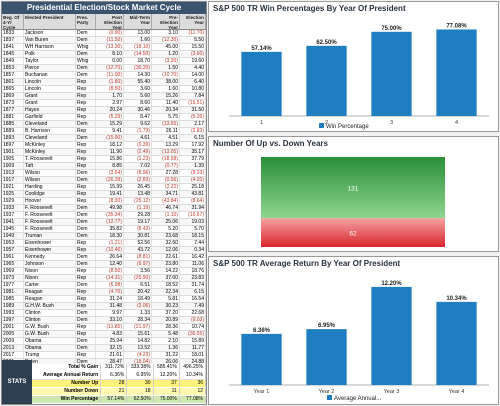 This screenshot has width=500, height=406. I want to click on cell-pre: 14.22, so click(166, 271).